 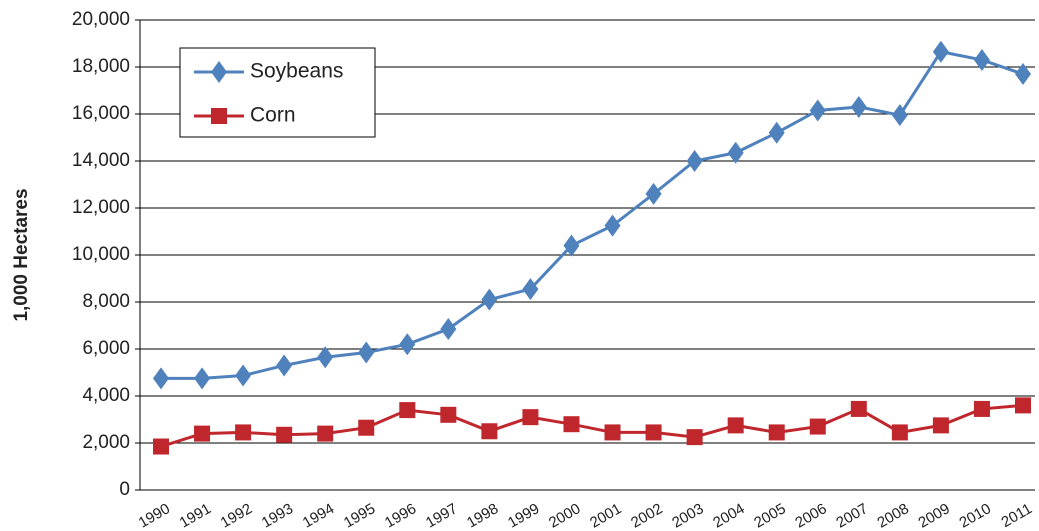 I want to click on y-tick-label: 18,000, so click(x=101, y=66).